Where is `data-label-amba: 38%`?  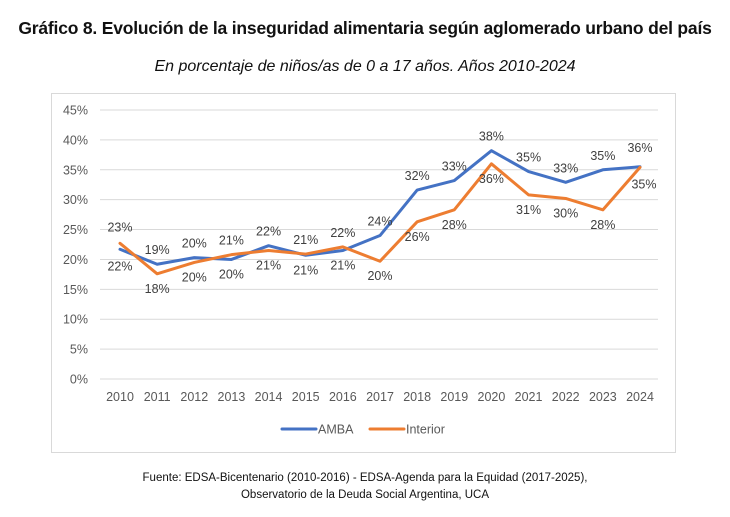 data-label-amba: 38% is located at coordinates (491, 137).